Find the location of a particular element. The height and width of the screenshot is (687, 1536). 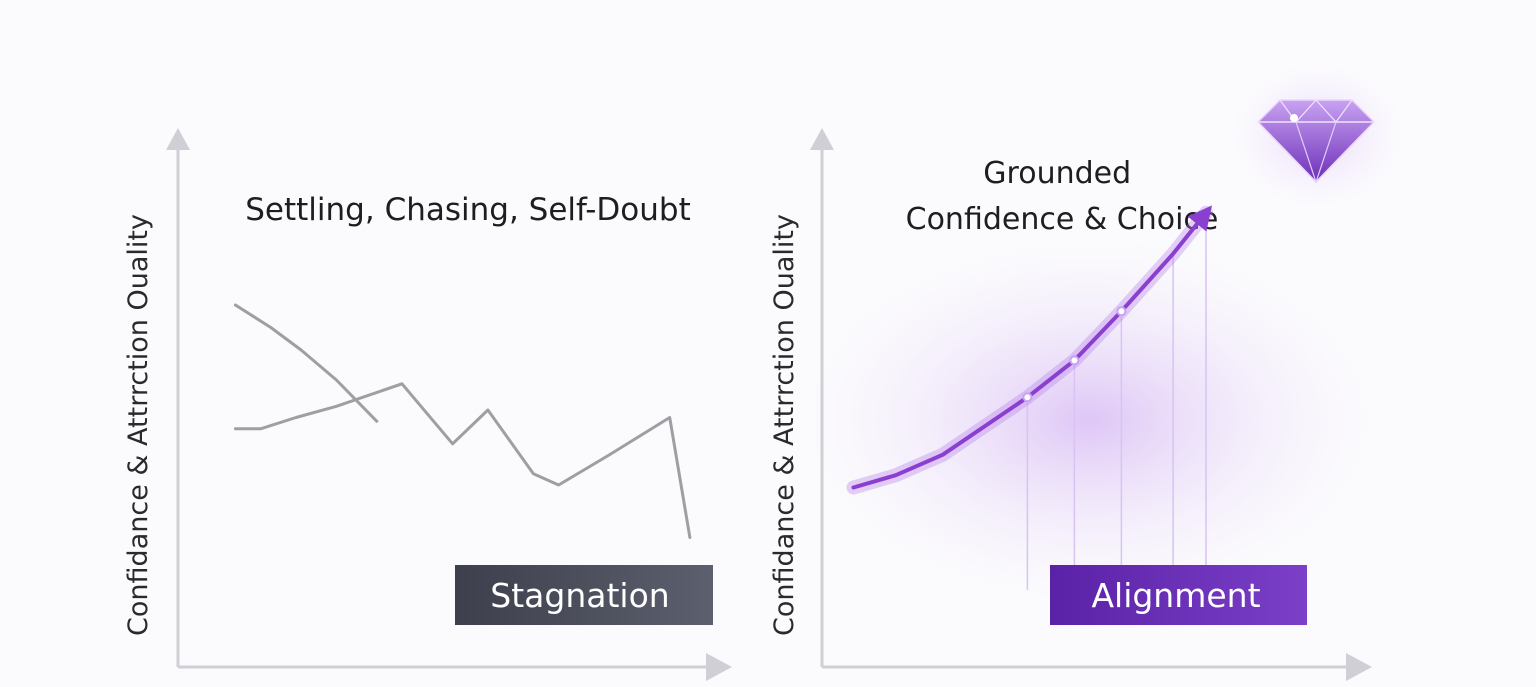

badge-label: Alignment is located at coordinates (1175, 595).